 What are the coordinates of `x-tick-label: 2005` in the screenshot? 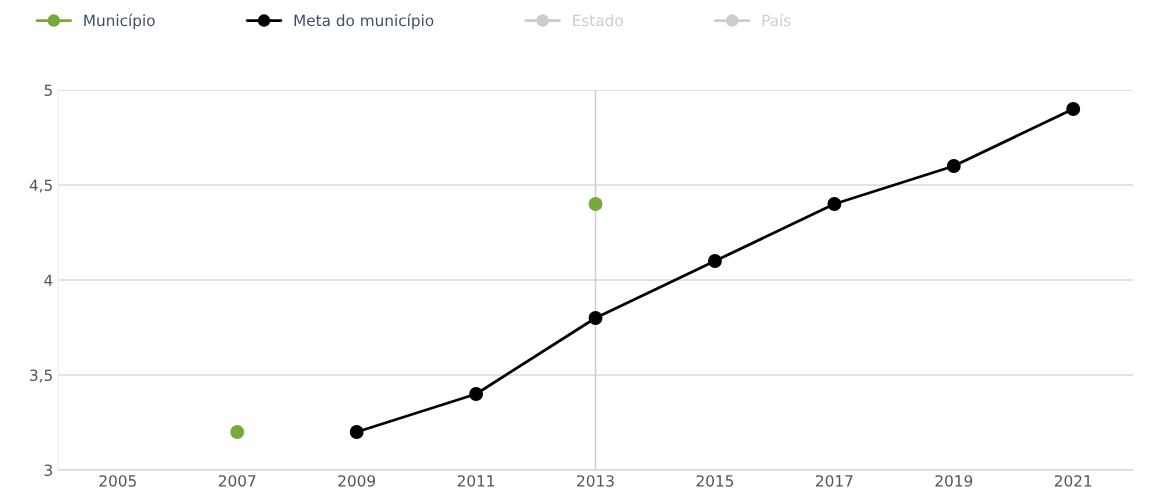 It's located at (117, 481).